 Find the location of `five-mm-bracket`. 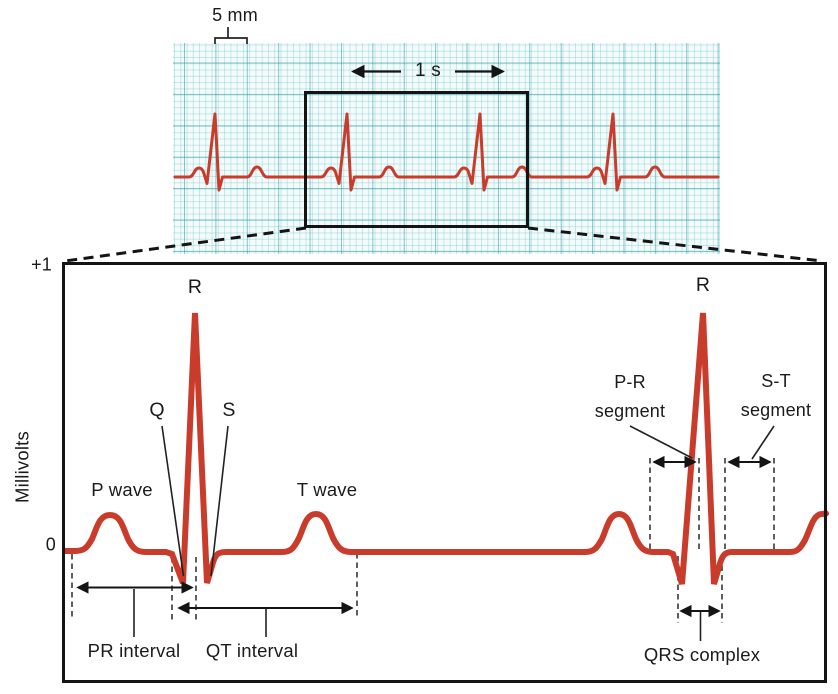

five-mm-bracket is located at coordinates (231, 35).